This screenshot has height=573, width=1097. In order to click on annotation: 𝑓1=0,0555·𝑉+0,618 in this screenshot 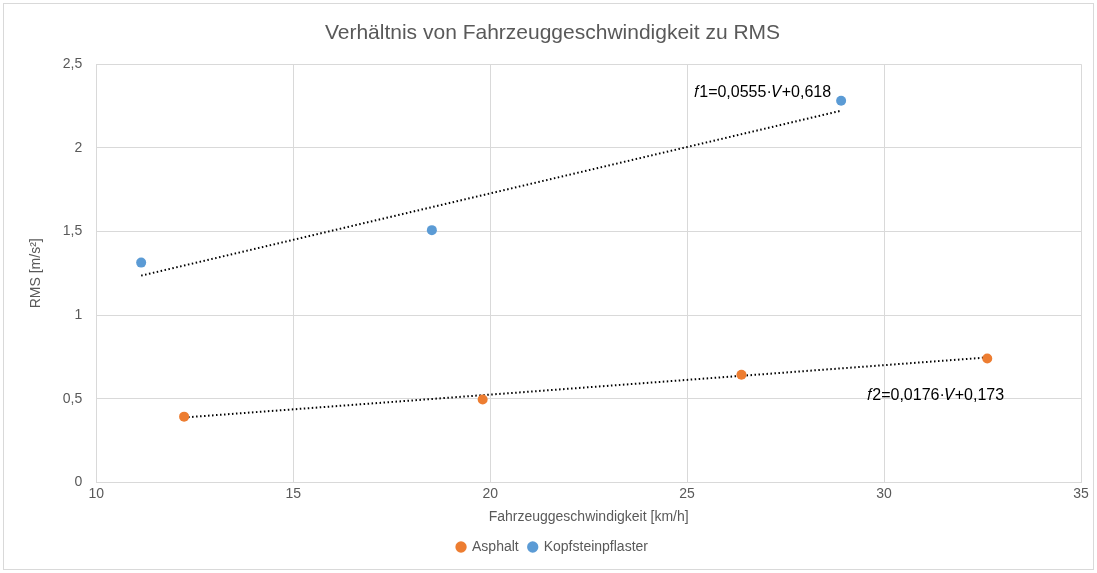, I will do `click(763, 92)`.